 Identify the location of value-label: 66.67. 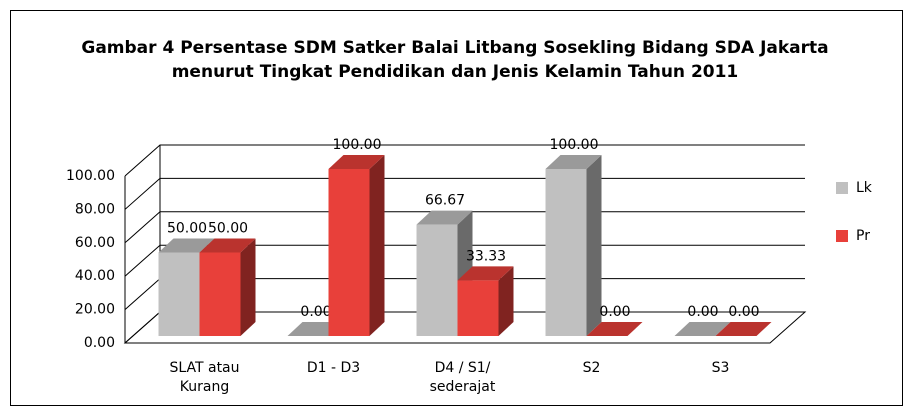
(445, 201).